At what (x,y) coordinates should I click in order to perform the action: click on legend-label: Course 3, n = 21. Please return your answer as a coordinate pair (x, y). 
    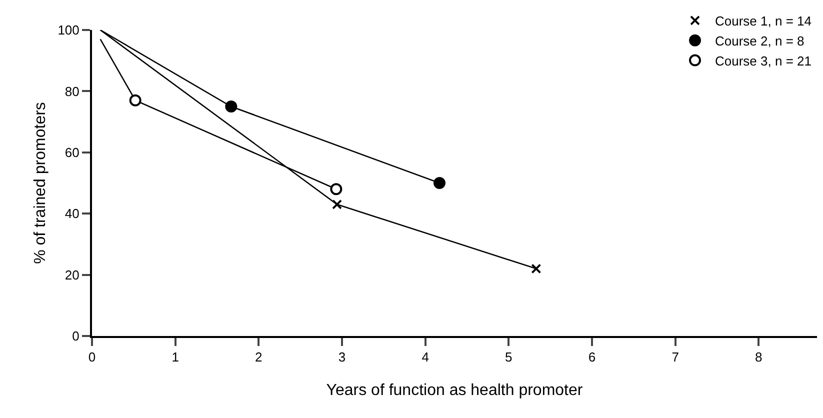
    Looking at the image, I should click on (763, 60).